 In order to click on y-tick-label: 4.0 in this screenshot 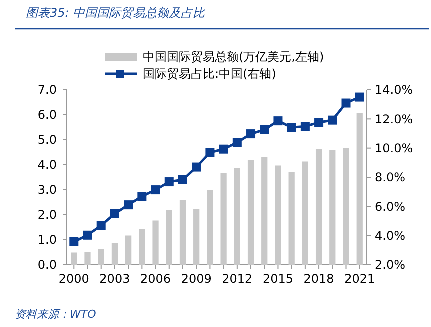, I will do `click(47, 165)`.